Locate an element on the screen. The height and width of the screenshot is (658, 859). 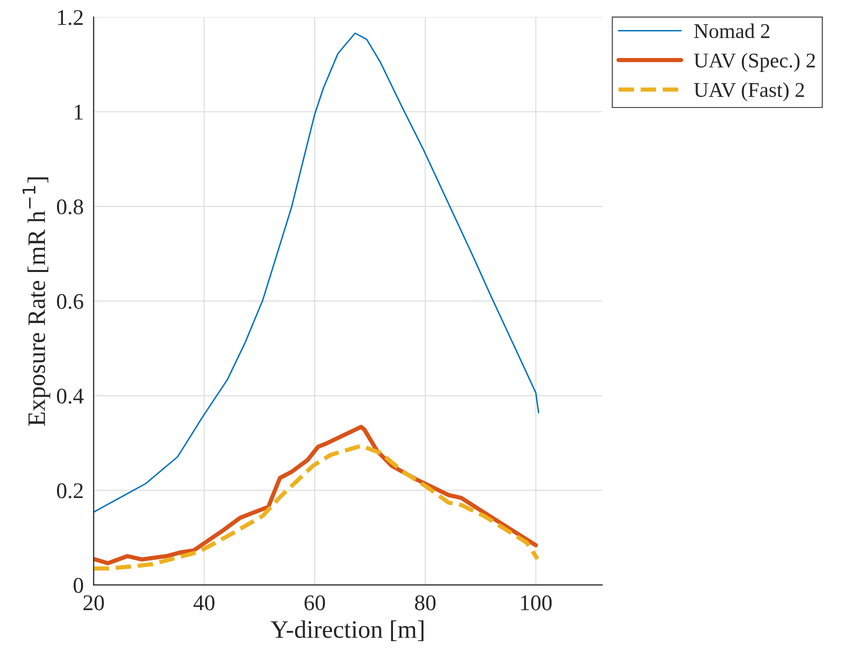
y-tick-label: 0.6 is located at coordinates (70, 302).